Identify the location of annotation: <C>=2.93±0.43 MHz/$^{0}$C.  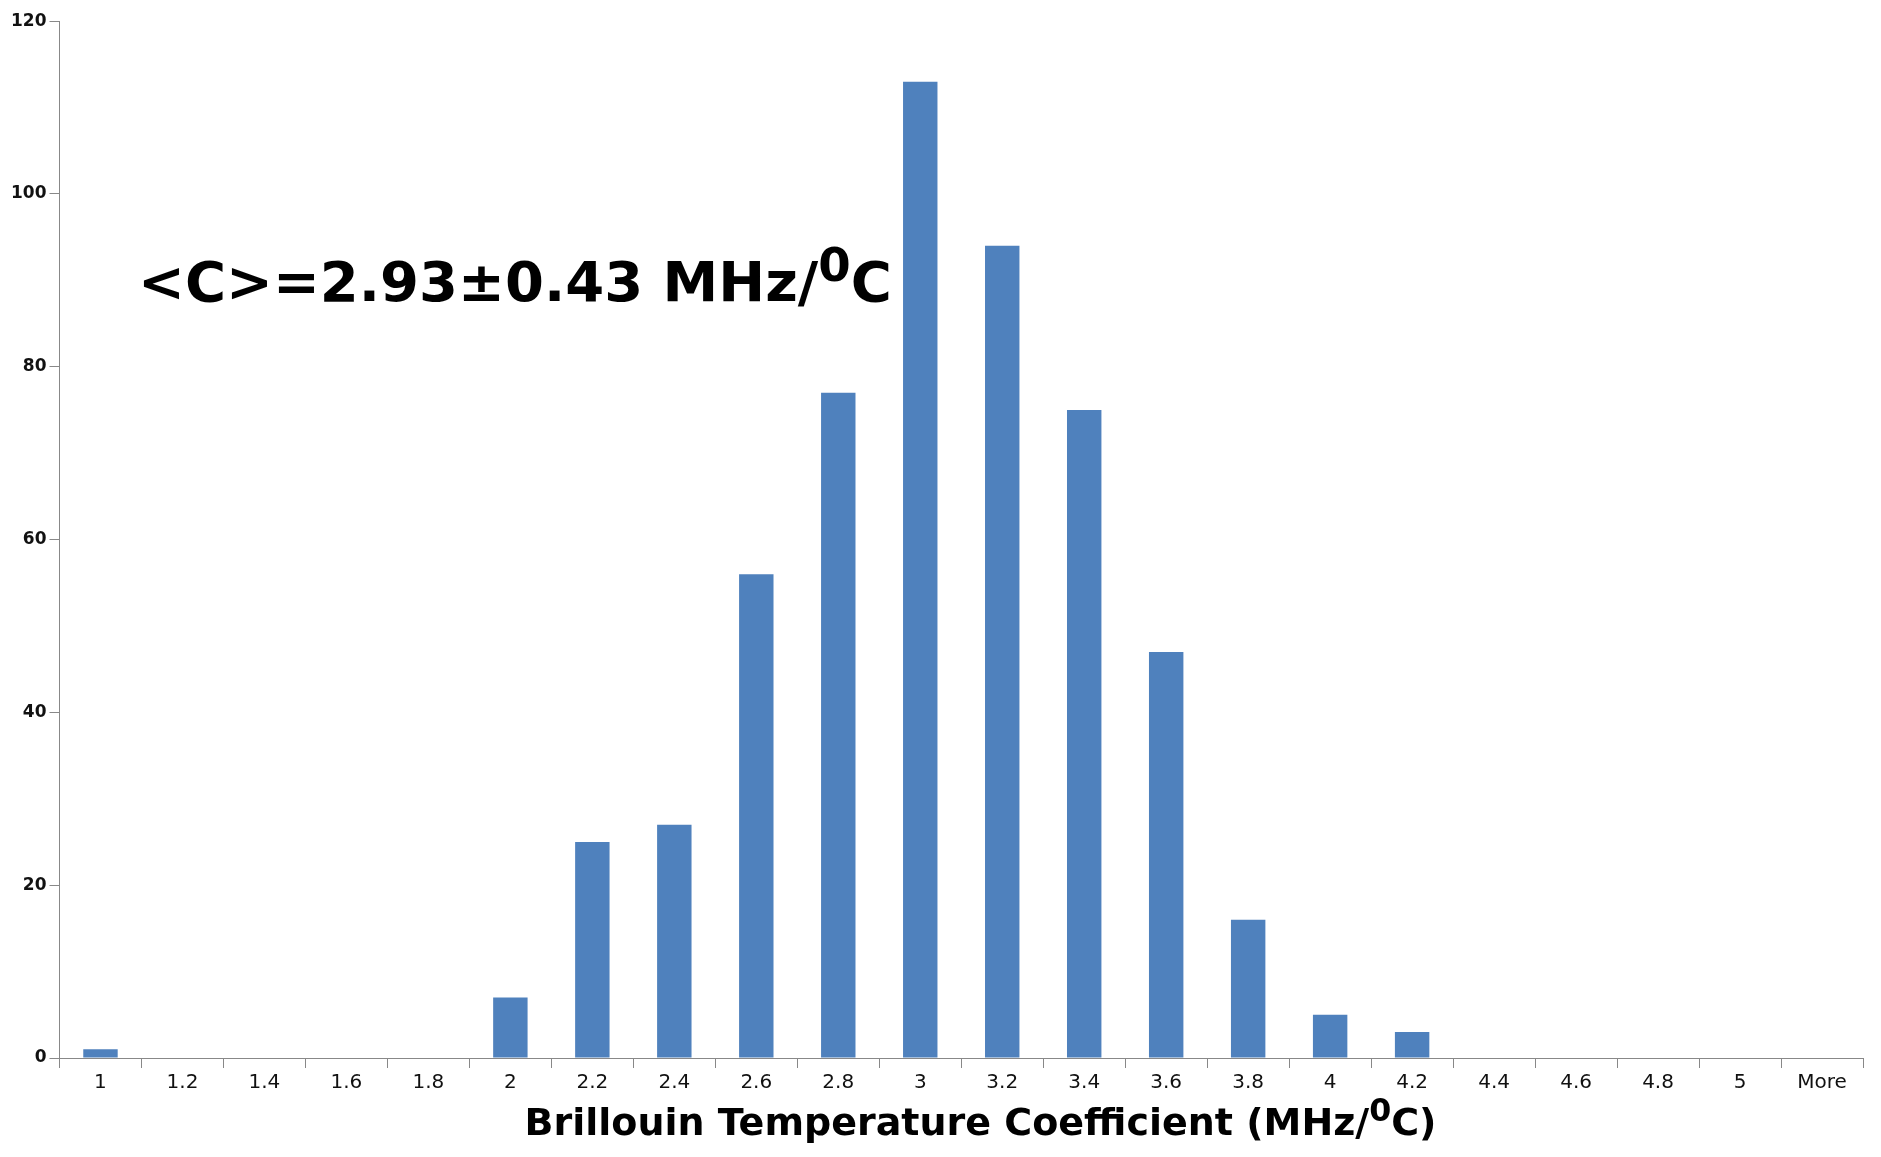
(515, 276).